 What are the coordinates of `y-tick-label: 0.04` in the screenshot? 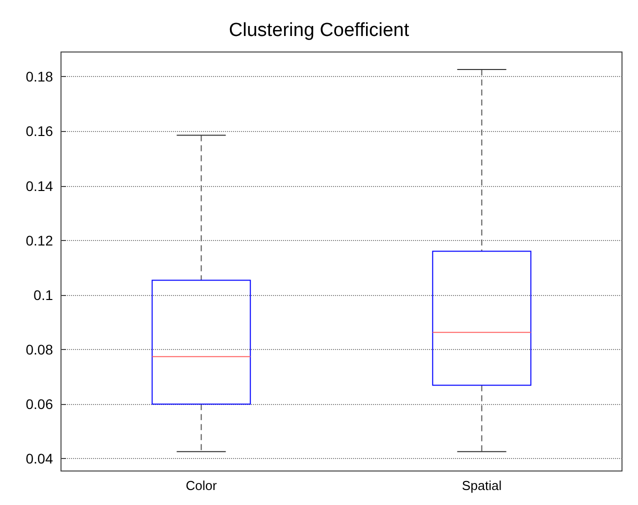 It's located at (40, 458).